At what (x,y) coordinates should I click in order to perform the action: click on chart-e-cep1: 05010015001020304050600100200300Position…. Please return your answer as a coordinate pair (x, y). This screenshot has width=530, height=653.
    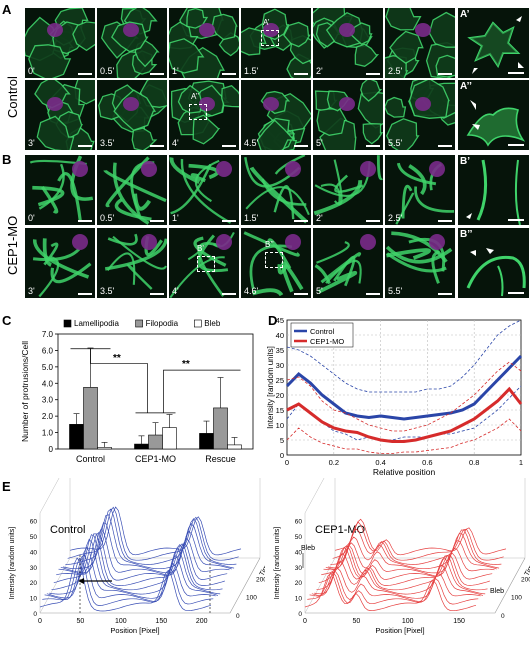
    Looking at the image, I should click on (402, 556).